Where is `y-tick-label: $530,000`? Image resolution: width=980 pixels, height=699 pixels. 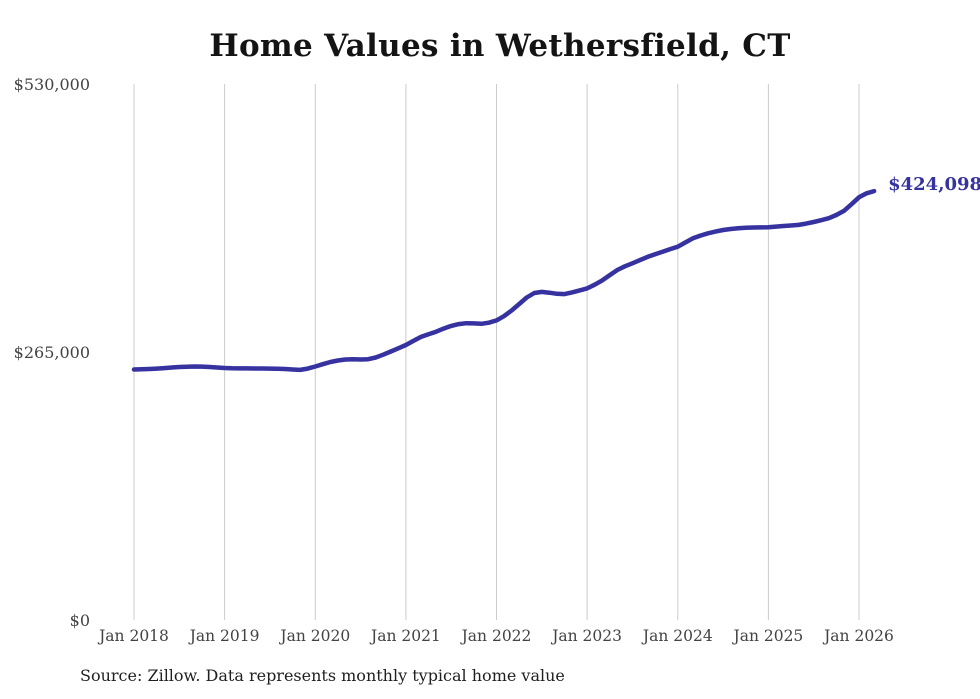 y-tick-label: $530,000 is located at coordinates (52, 84).